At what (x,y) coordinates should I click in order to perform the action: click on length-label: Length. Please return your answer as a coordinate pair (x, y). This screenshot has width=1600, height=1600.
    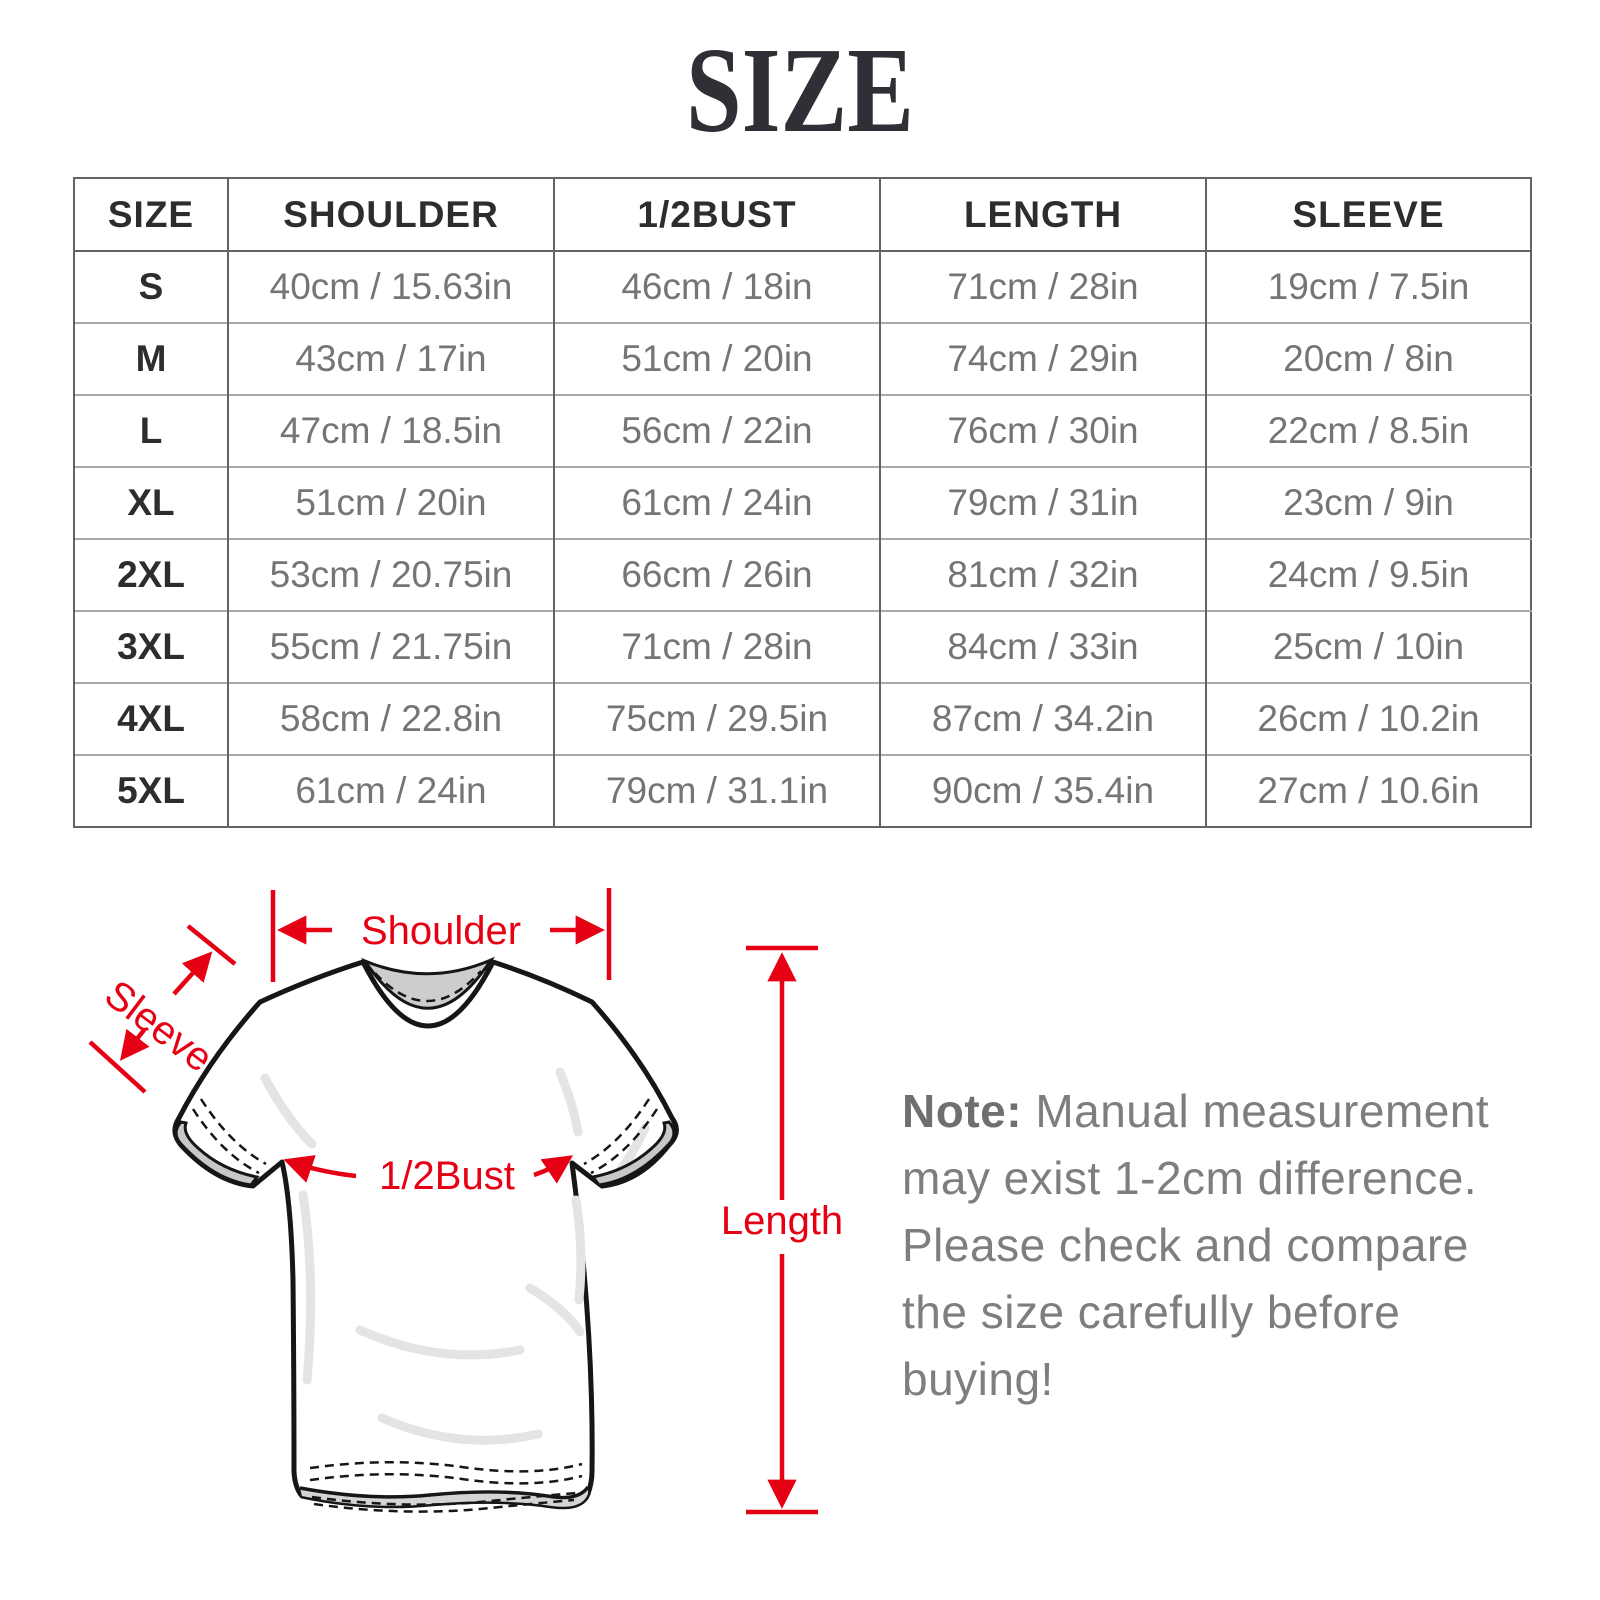
    Looking at the image, I should click on (782, 1221).